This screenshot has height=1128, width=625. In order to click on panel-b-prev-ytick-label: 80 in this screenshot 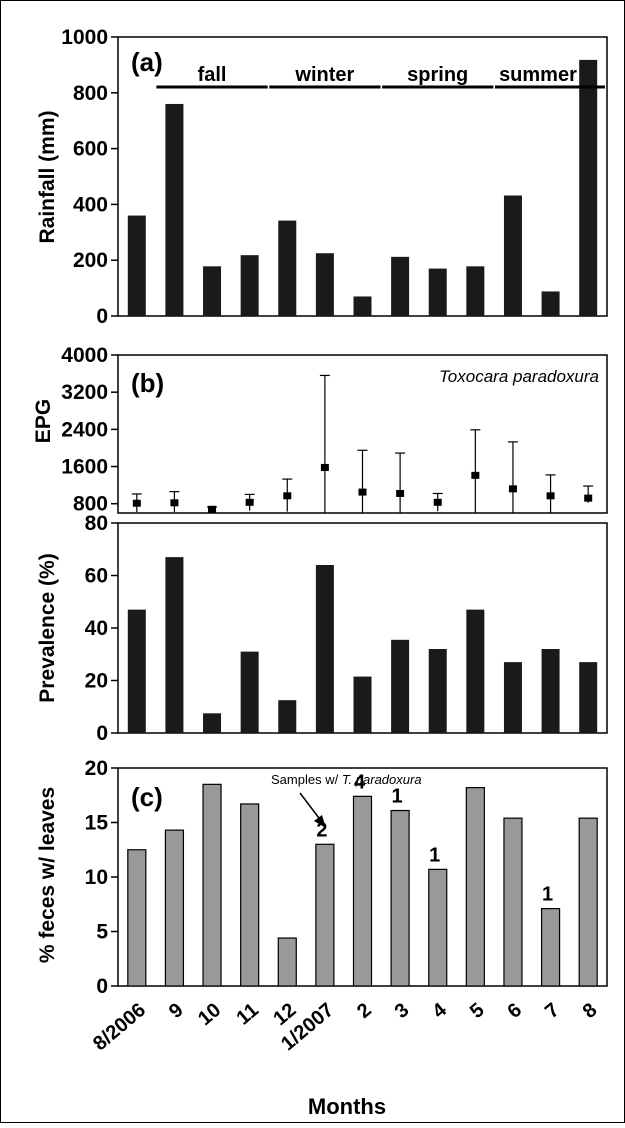, I will do `click(96, 523)`.